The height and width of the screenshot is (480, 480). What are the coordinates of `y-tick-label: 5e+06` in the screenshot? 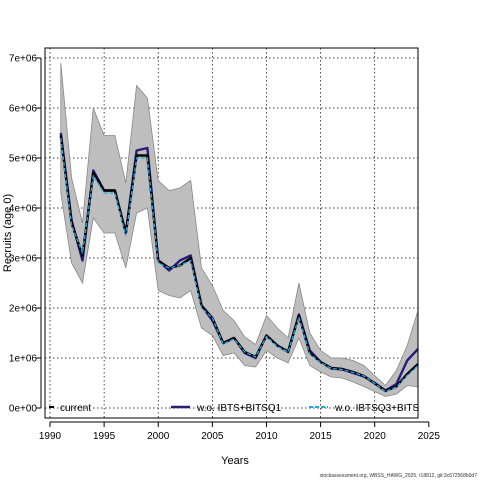 It's located at (23, 159).